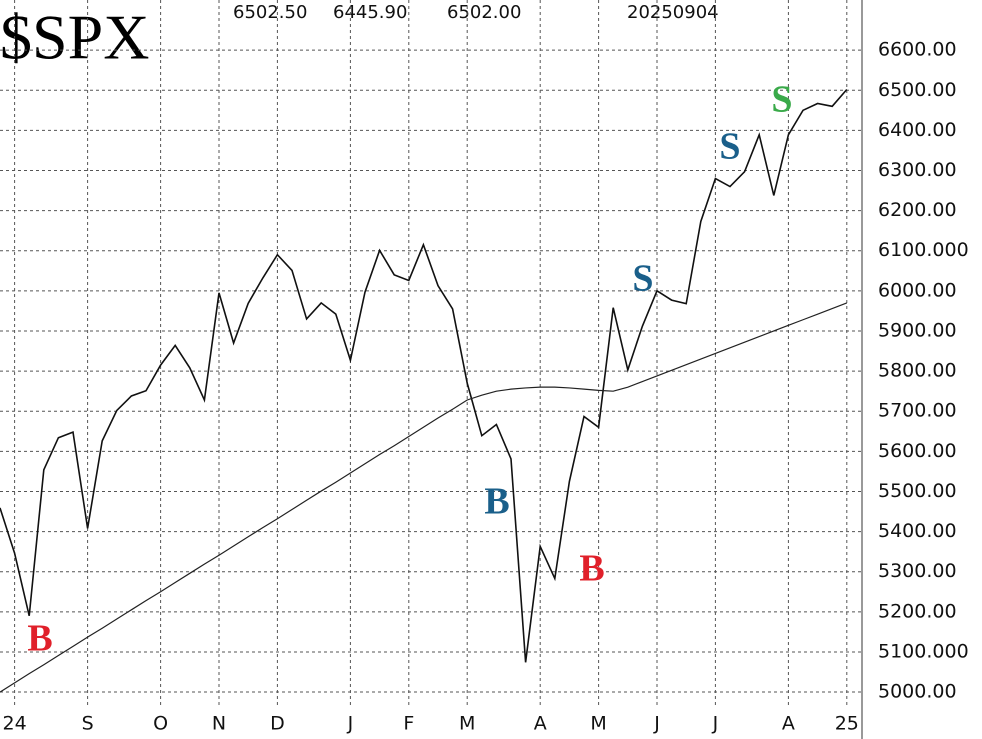  I want to click on x-tick-label: 25, so click(847, 724).